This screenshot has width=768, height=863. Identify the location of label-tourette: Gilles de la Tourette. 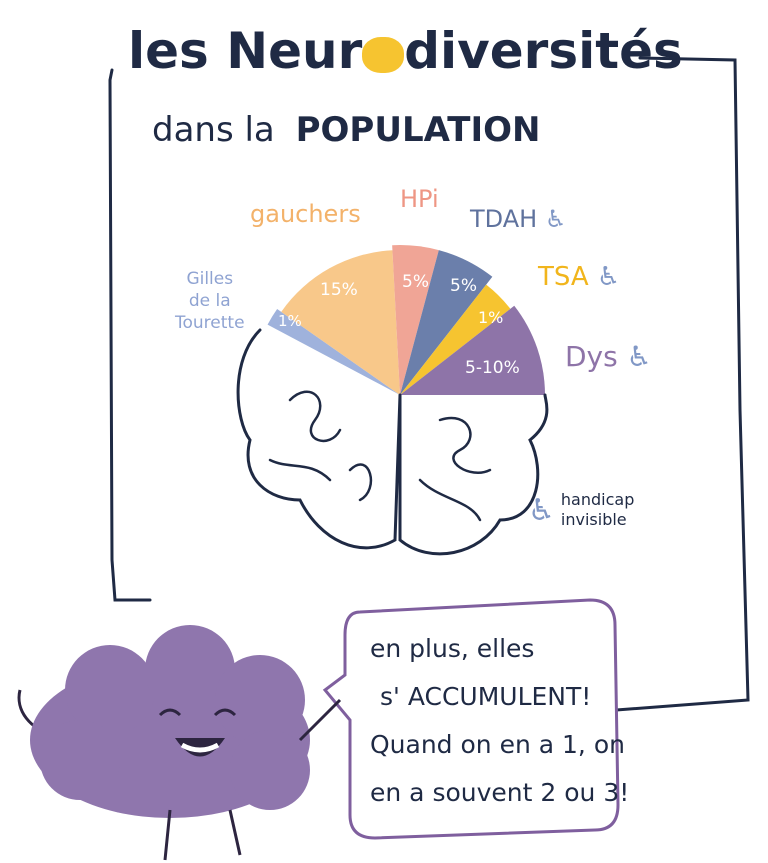
(210, 301).